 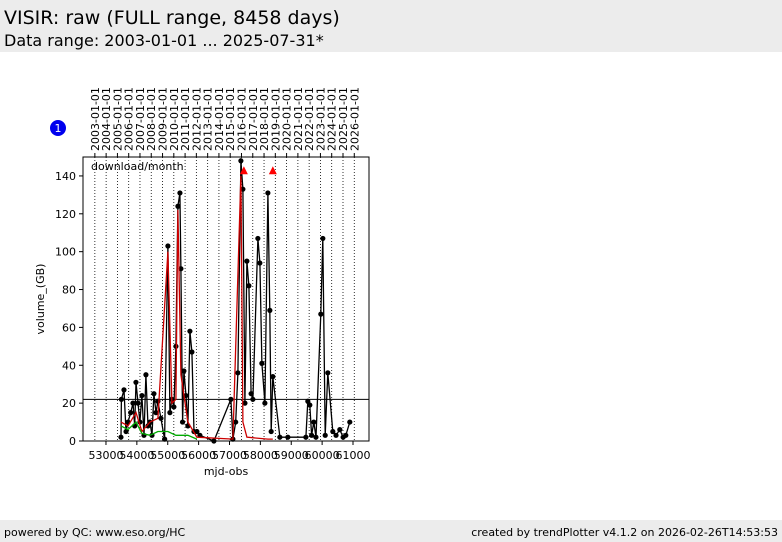 I want to click on annotation: download/month, so click(x=137, y=166).